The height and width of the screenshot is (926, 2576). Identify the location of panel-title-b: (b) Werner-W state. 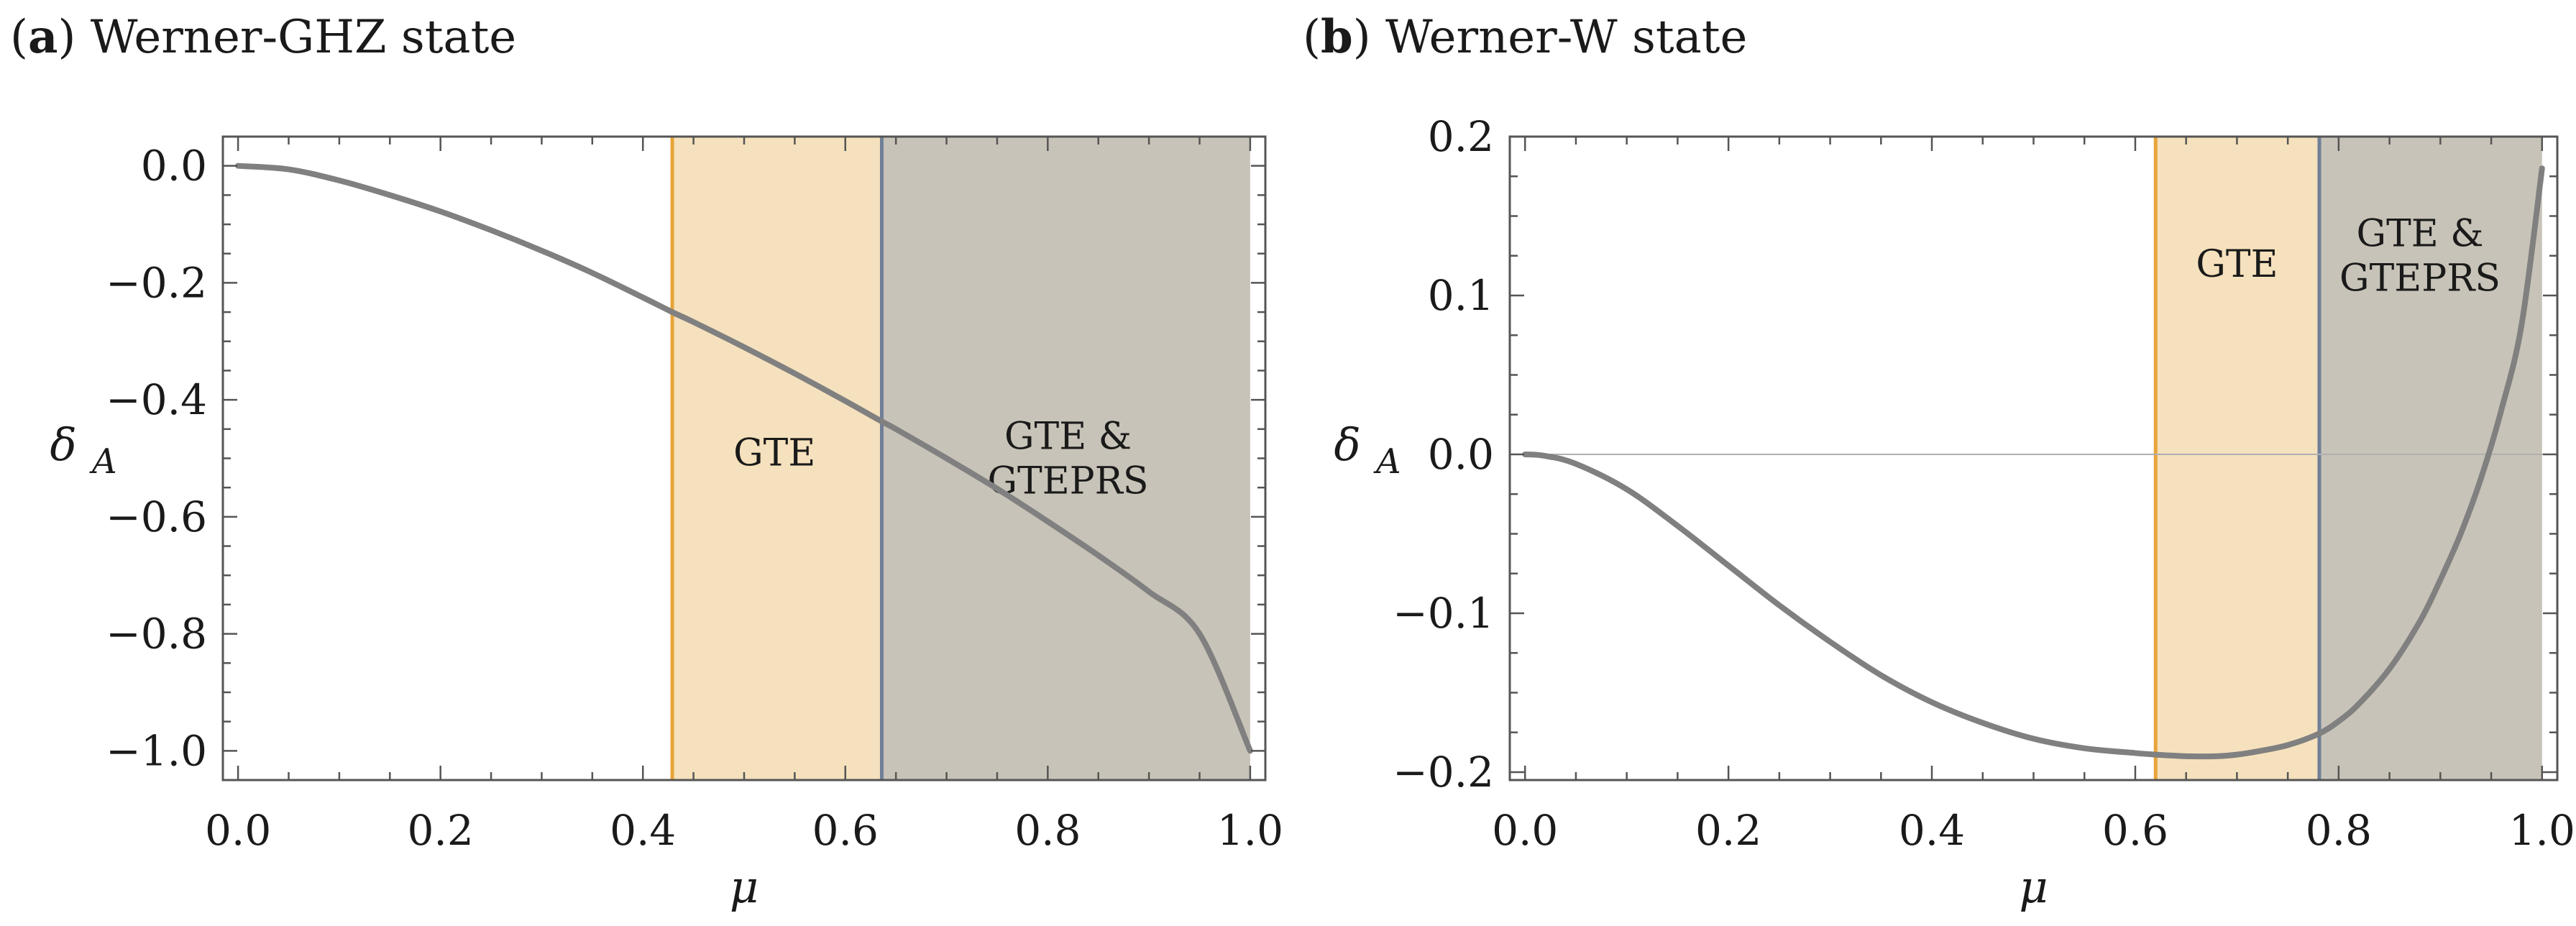
(1525, 37).